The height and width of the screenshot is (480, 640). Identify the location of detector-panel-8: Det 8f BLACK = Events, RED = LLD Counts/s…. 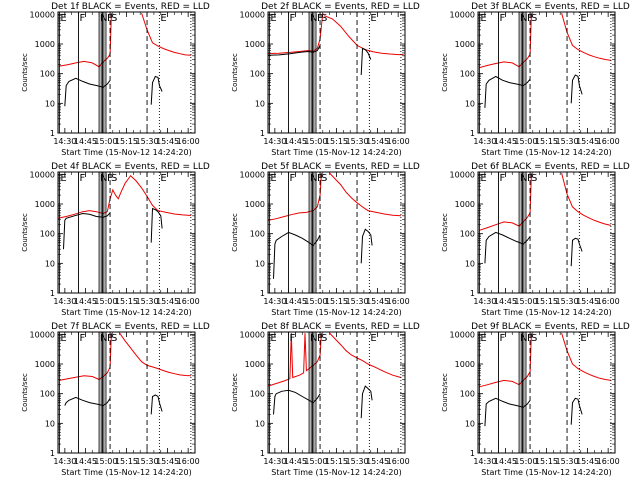
(325, 399).